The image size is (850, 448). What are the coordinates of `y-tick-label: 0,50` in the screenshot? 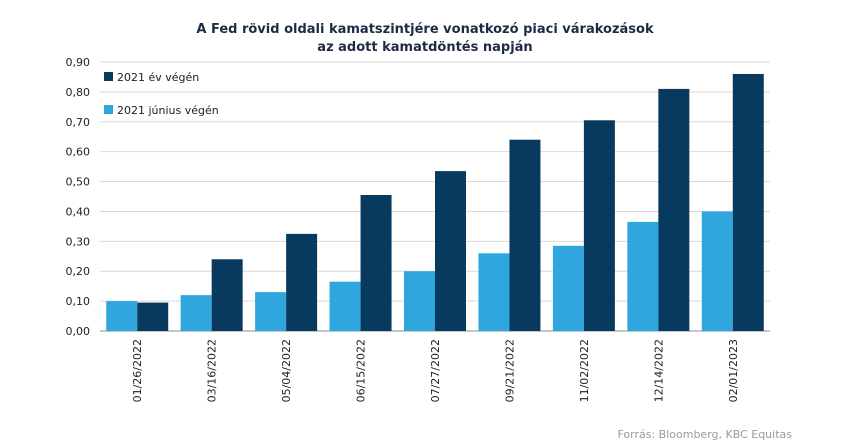 It's located at (78, 182).